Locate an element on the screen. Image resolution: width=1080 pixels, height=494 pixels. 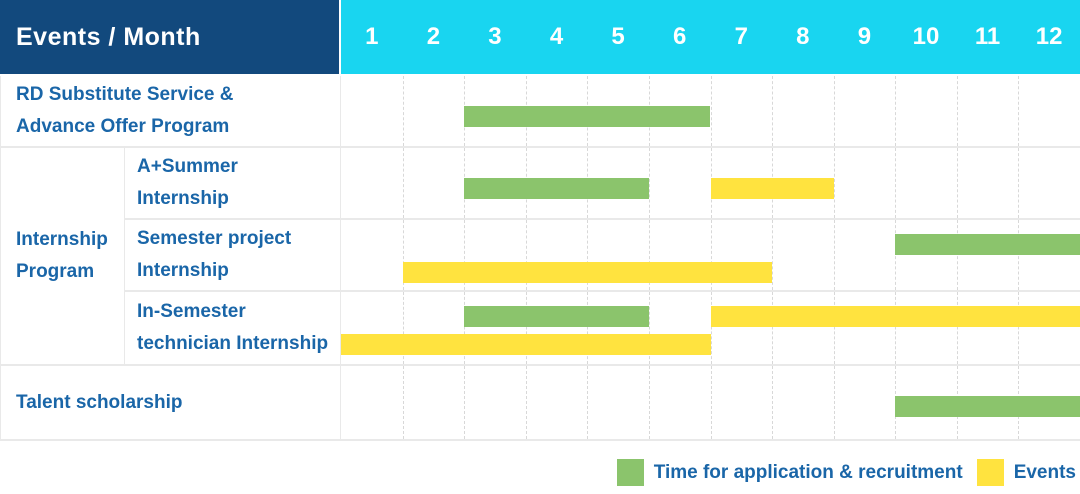
legend-item-application: Time for application & recruitment is located at coordinates (789, 472).